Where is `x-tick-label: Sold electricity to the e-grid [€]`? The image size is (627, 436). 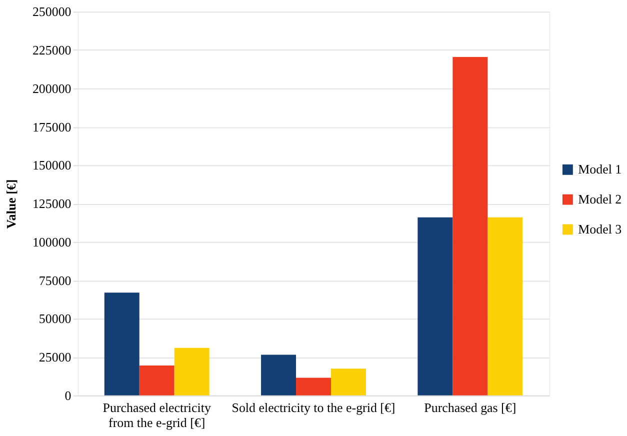
x-tick-label: Sold electricity to the e-grid [€] is located at coordinates (314, 407).